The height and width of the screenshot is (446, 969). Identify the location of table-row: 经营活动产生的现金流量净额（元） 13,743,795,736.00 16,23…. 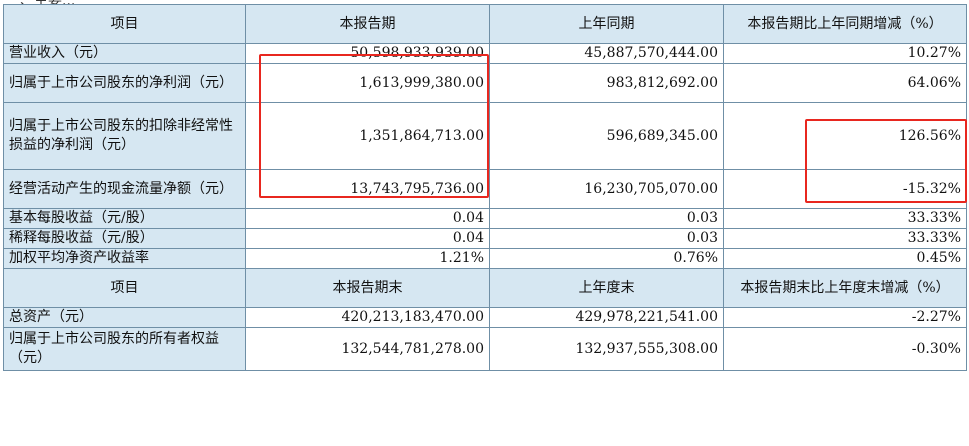
(485, 189).